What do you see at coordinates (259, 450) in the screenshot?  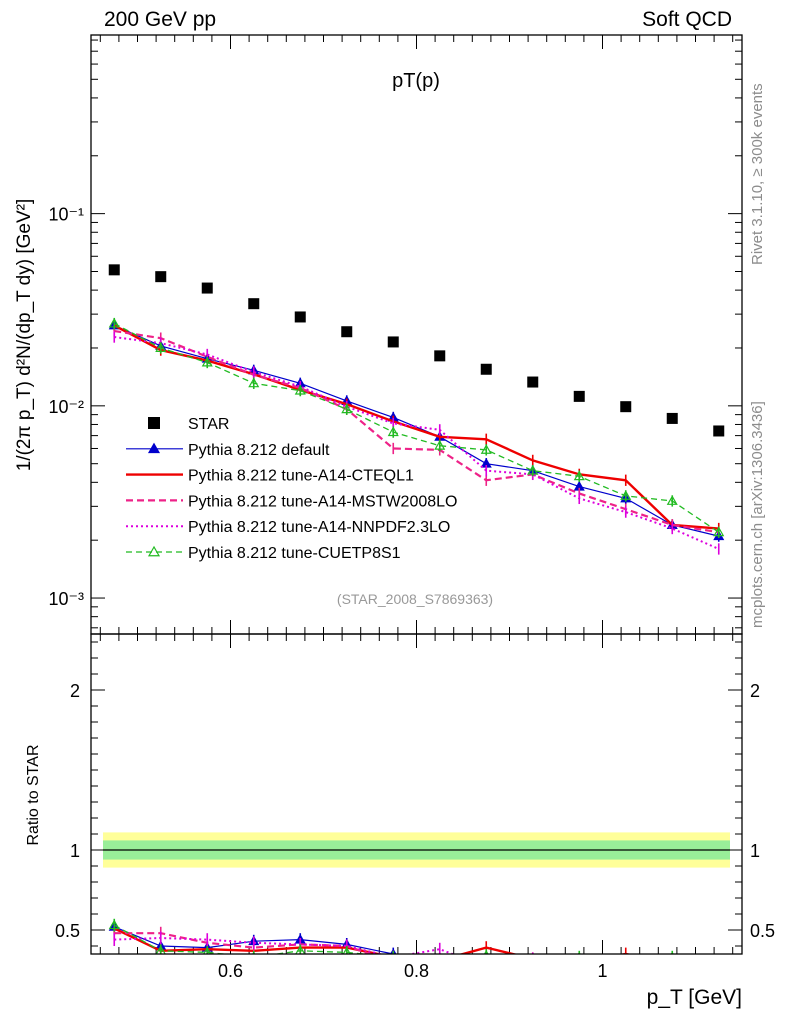 I see `legend-label: Pythia 8.212 default` at bounding box center [259, 450].